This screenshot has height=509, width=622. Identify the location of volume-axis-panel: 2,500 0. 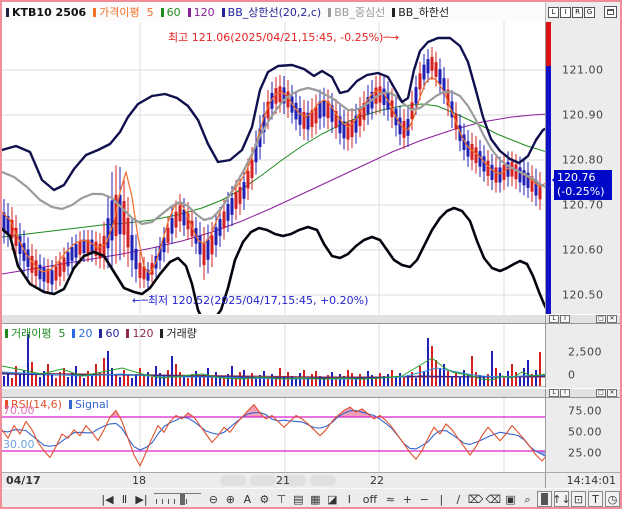
(582, 356).